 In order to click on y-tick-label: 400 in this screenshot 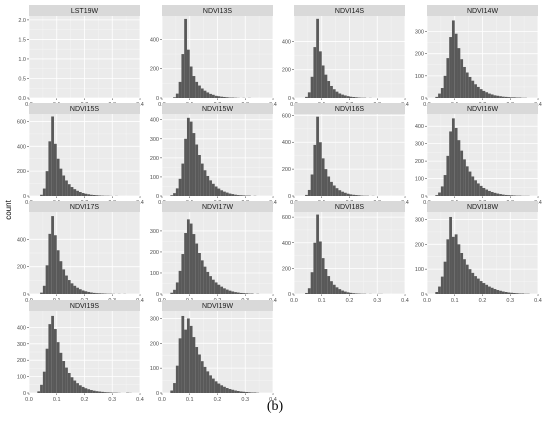, I will do `click(21, 147)`.